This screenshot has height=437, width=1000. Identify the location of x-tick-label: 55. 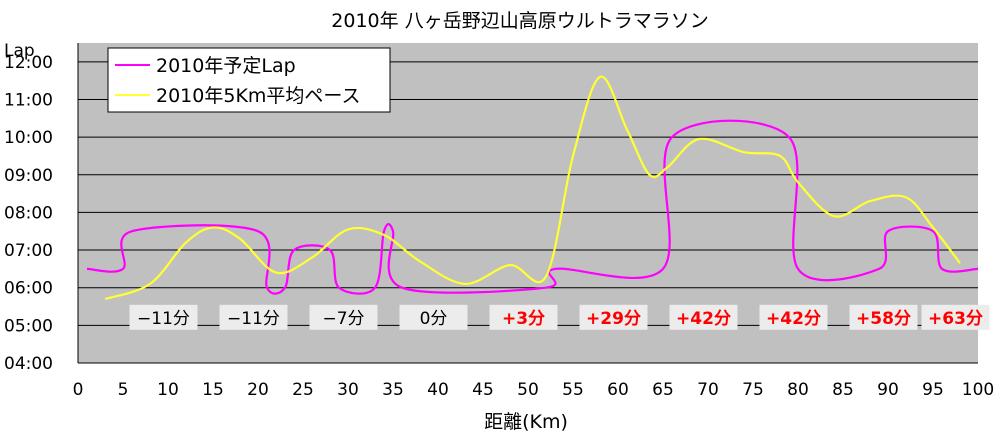
(573, 390).